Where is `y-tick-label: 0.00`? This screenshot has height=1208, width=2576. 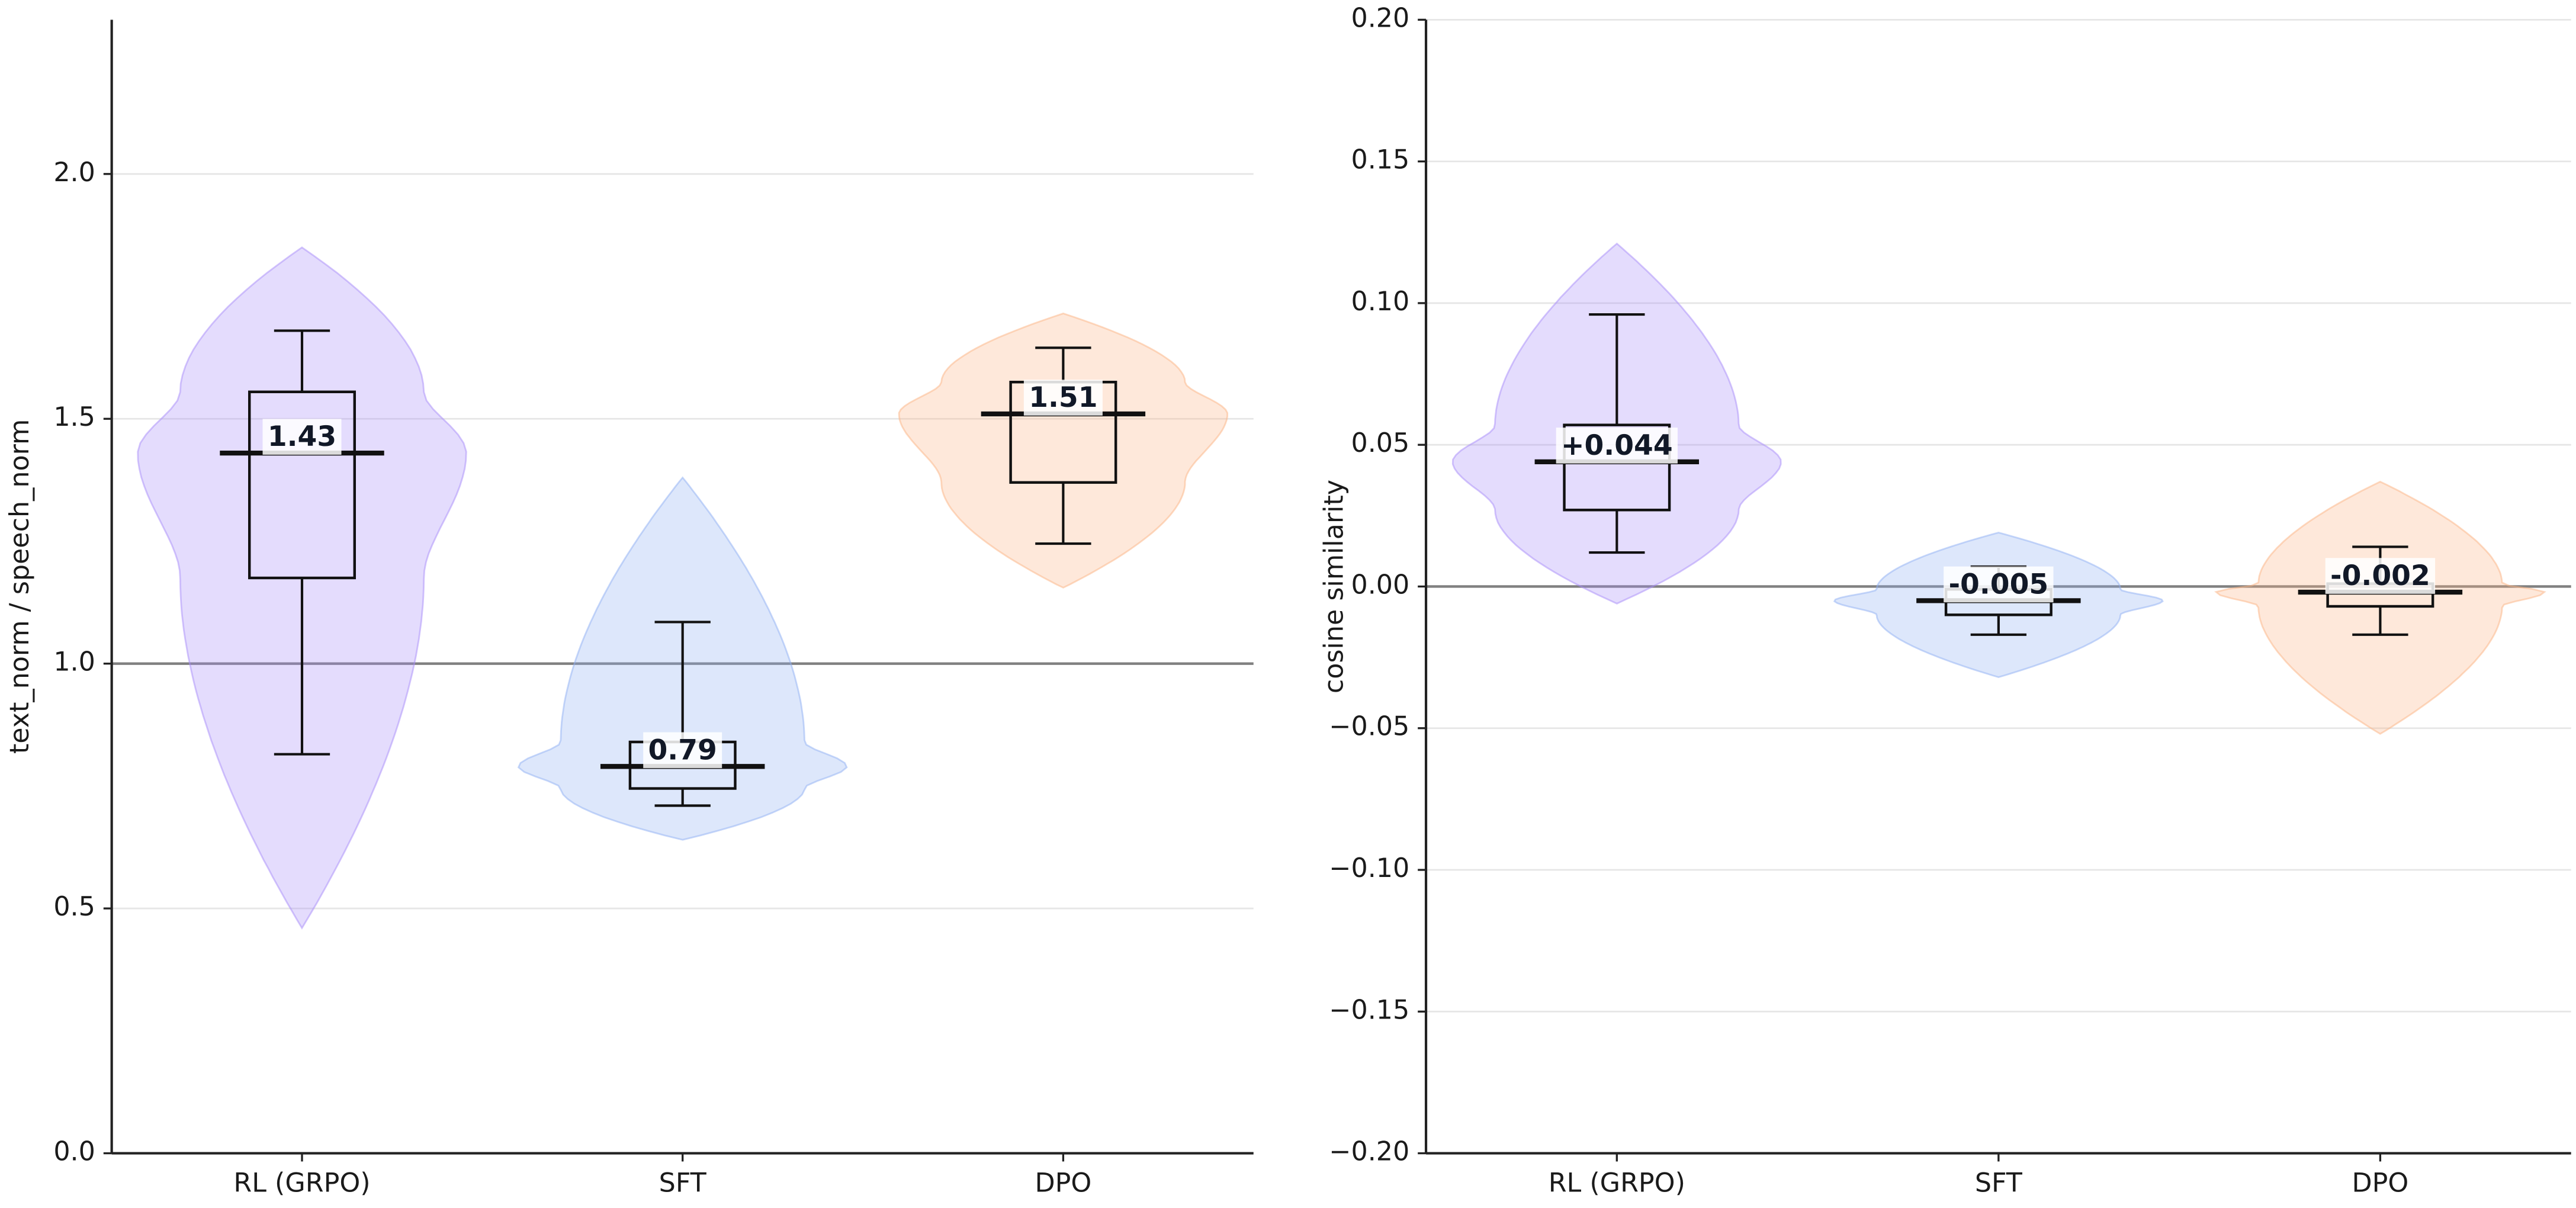 y-tick-label: 0.00 is located at coordinates (1380, 585).